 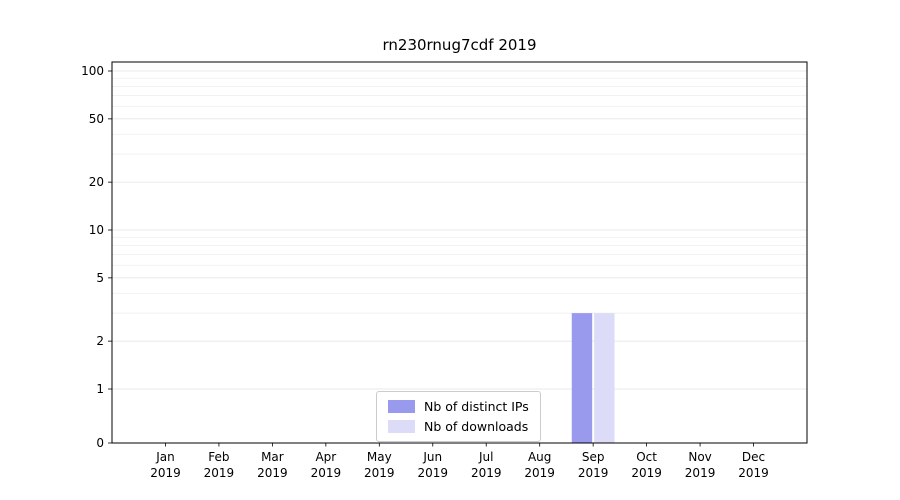 I want to click on legend: Nb of distinct IPs Nb of downloads, so click(x=458, y=416).